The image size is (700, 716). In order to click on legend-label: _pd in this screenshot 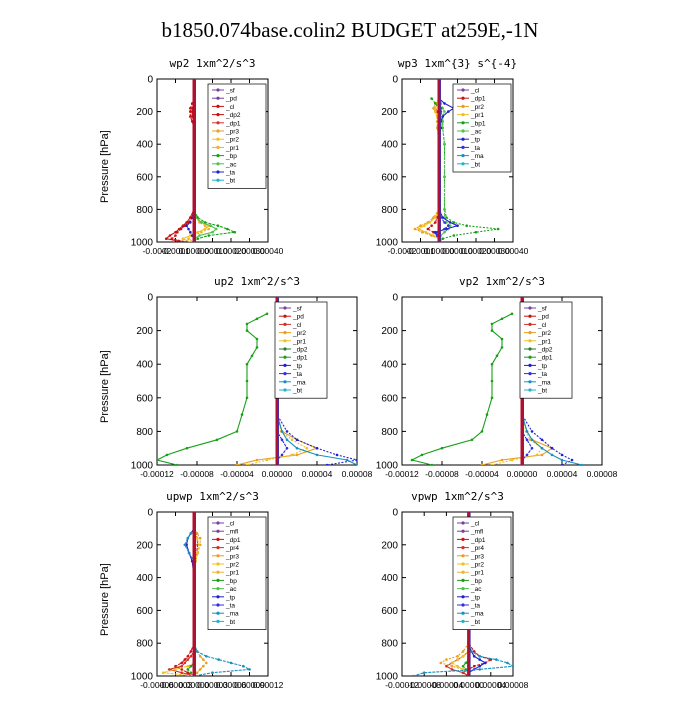, I will do `click(543, 317)`.